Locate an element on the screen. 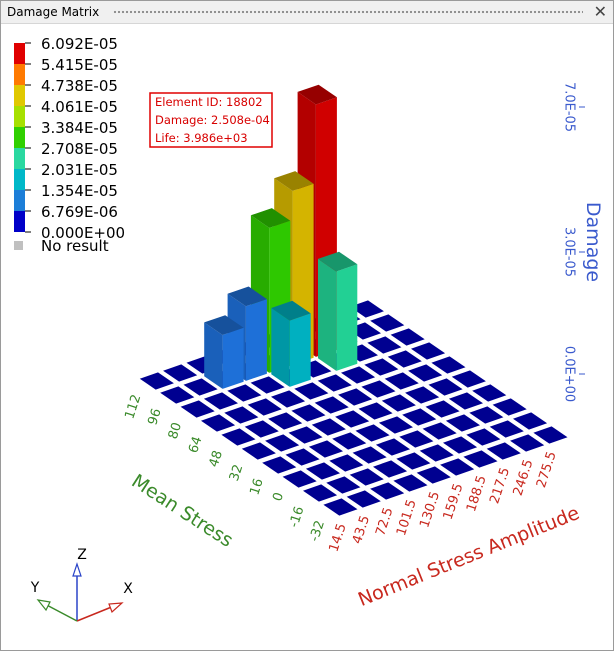 The width and height of the screenshot is (614, 651). triad-x-label: X is located at coordinates (128, 589).